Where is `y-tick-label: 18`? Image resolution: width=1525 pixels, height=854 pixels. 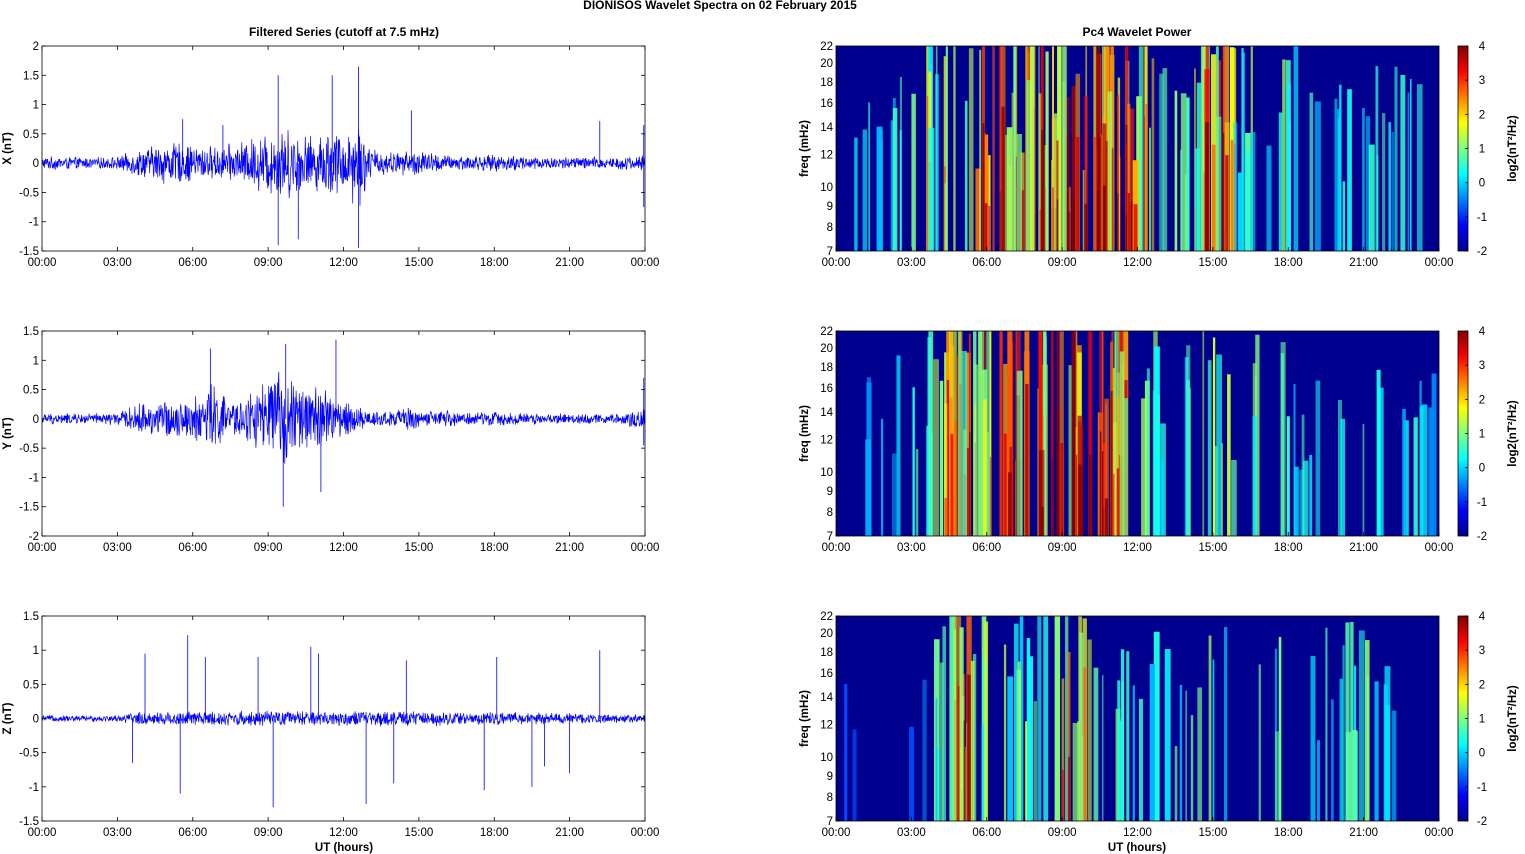 y-tick-label: 18 is located at coordinates (826, 83).